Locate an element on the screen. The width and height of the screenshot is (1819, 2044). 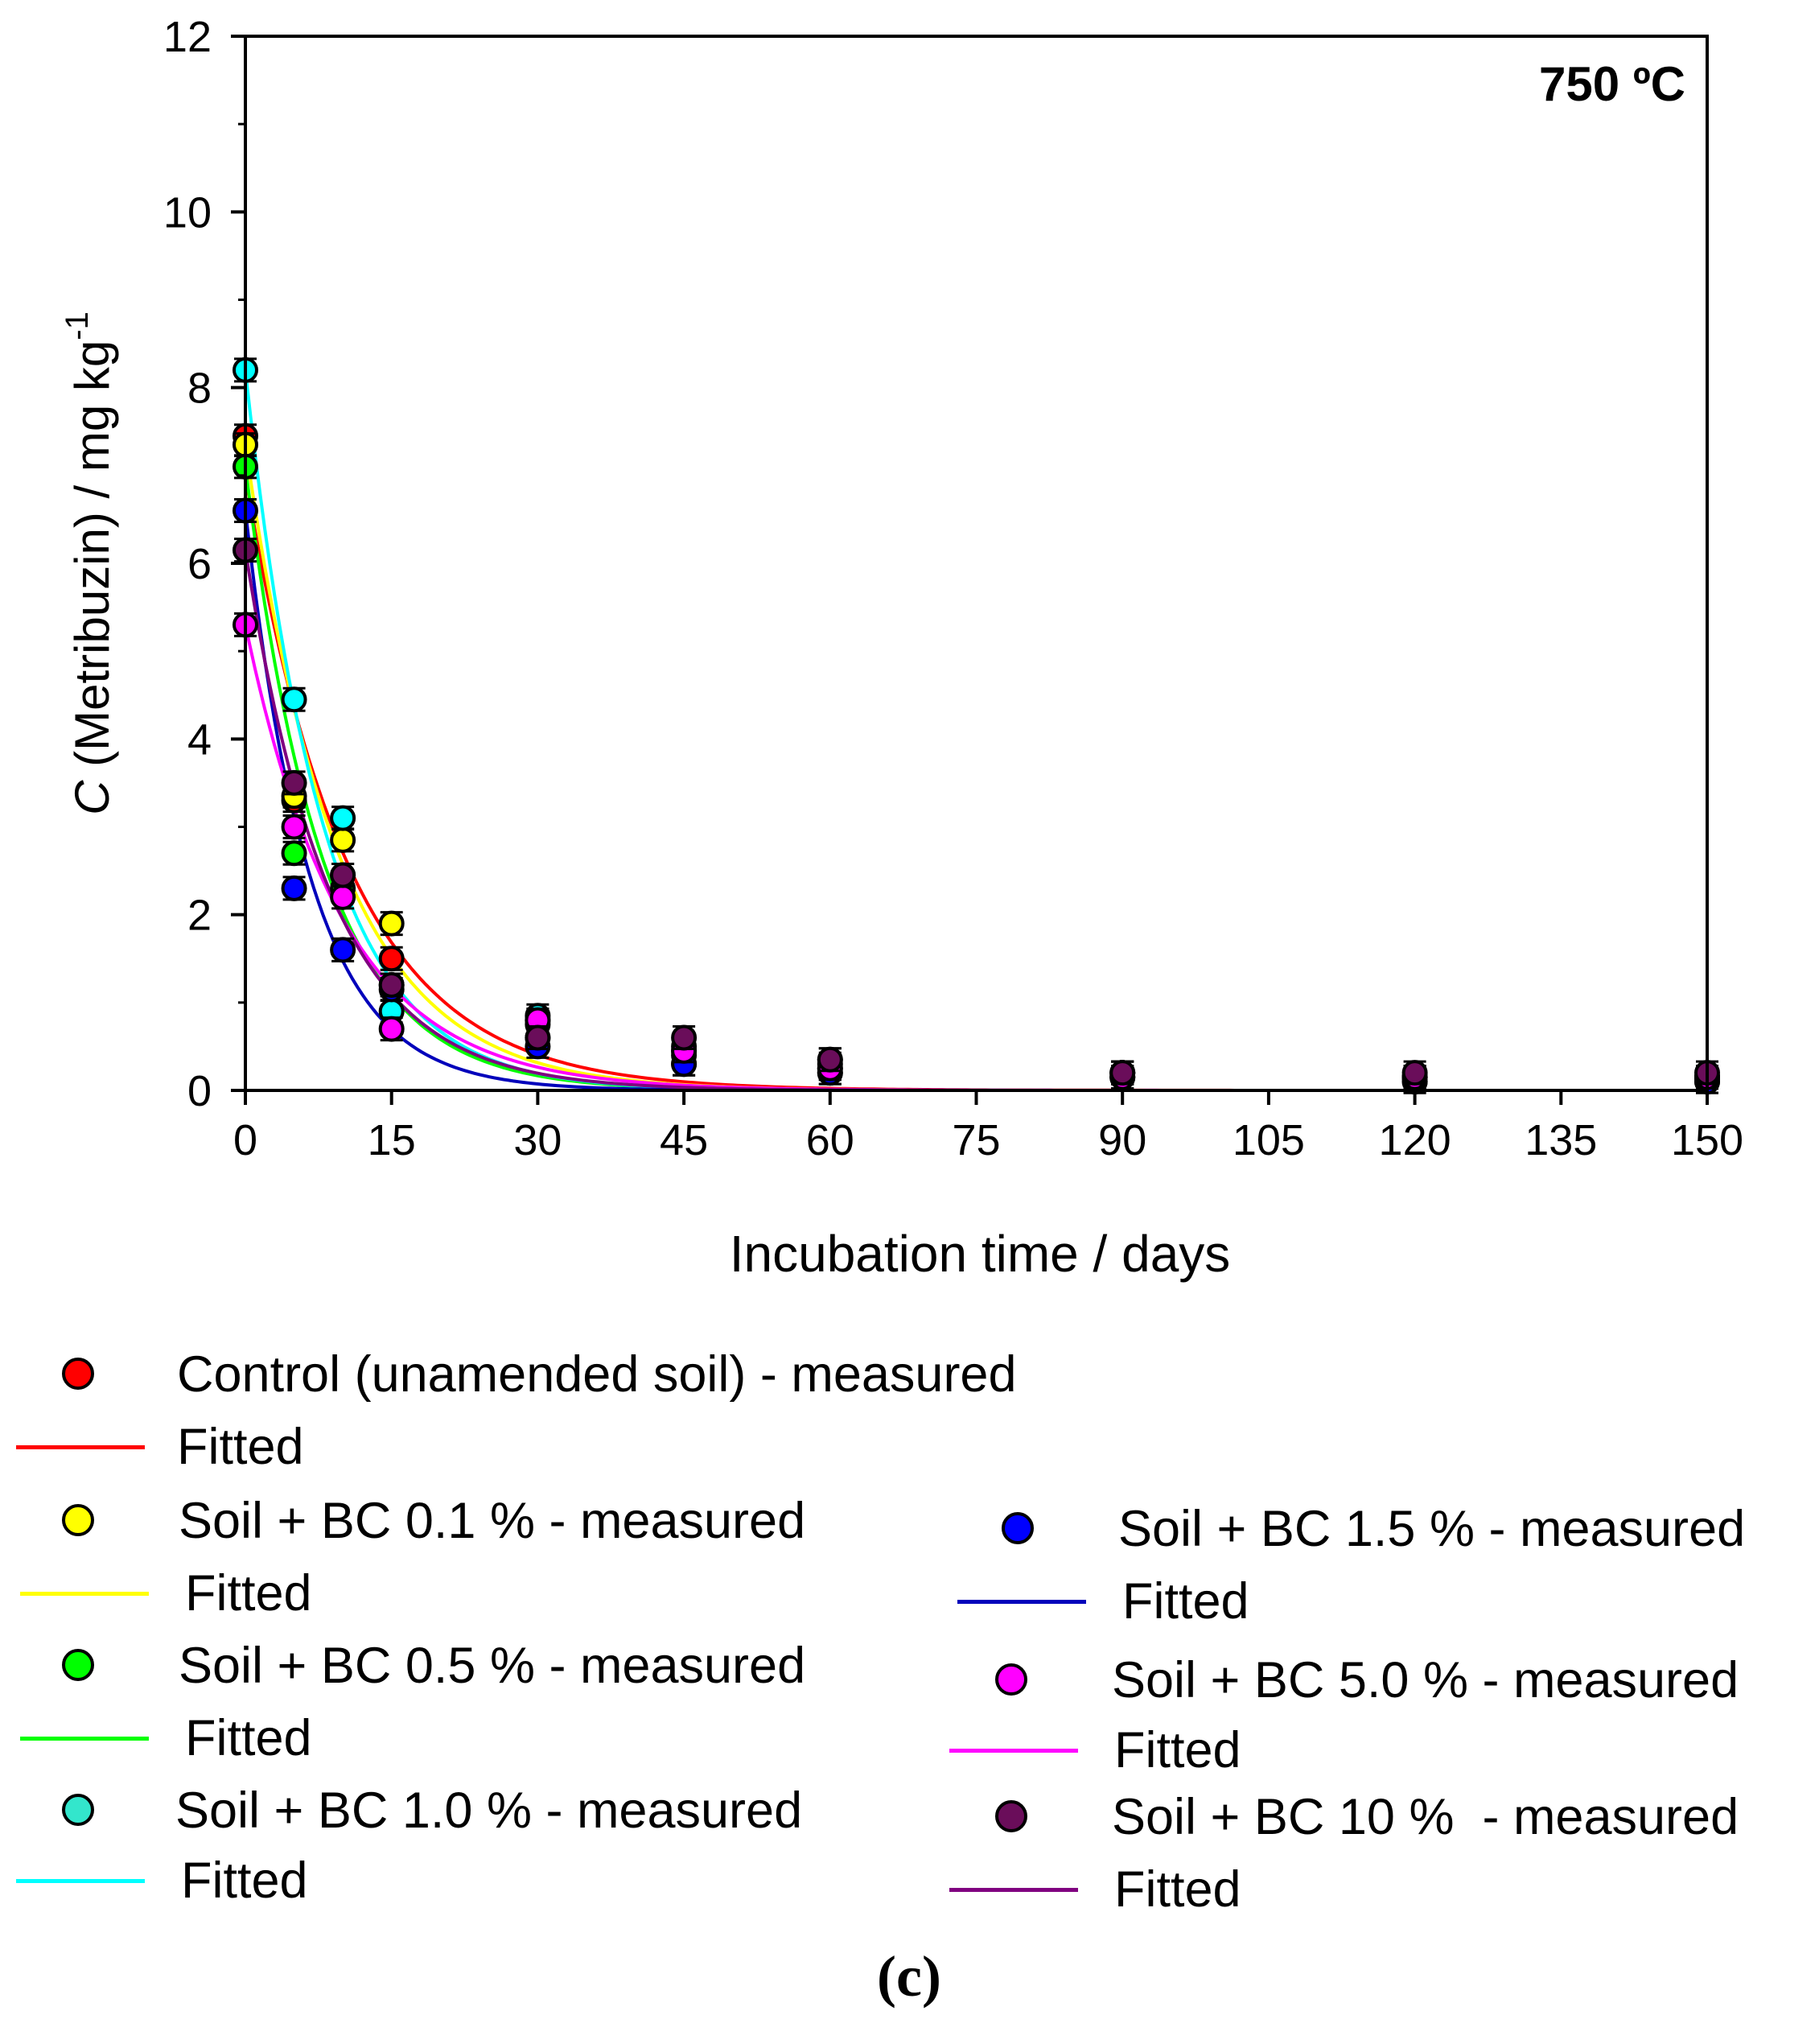
y-axis-label-symbol: C is located at coordinates (92, 797).